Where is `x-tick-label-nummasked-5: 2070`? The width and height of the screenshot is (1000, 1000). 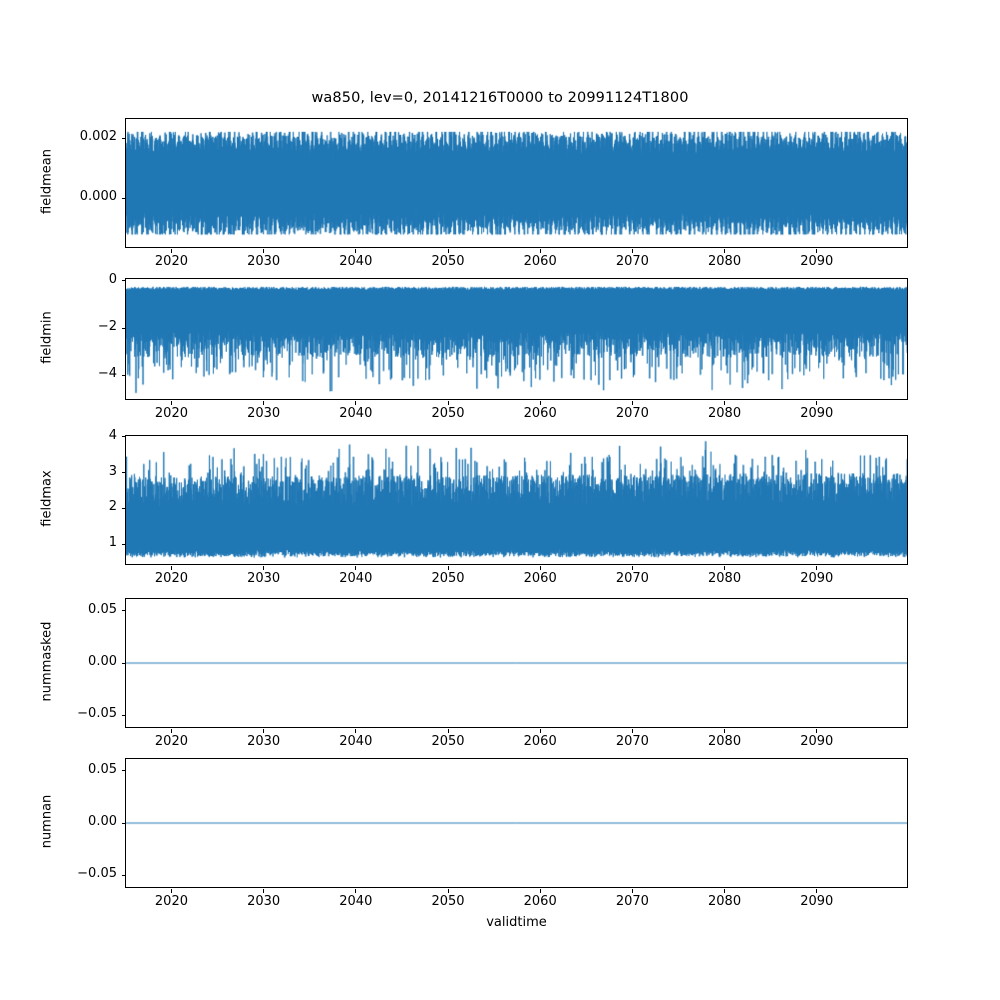
x-tick-label-nummasked-5: 2070 is located at coordinates (632, 741).